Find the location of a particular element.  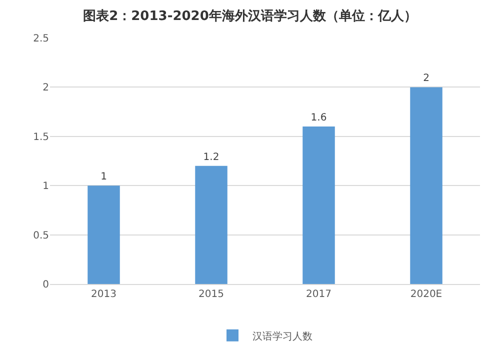

x-tick-label: 2015 is located at coordinates (211, 294).